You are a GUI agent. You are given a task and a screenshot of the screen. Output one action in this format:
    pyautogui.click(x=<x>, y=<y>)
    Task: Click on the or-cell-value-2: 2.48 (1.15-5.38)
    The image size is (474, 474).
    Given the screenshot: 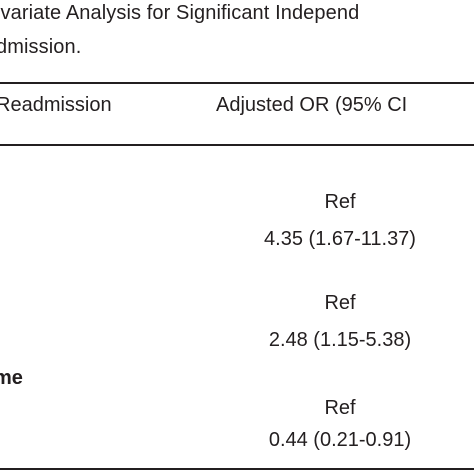 What is the action you would take?
    pyautogui.click(x=340, y=340)
    